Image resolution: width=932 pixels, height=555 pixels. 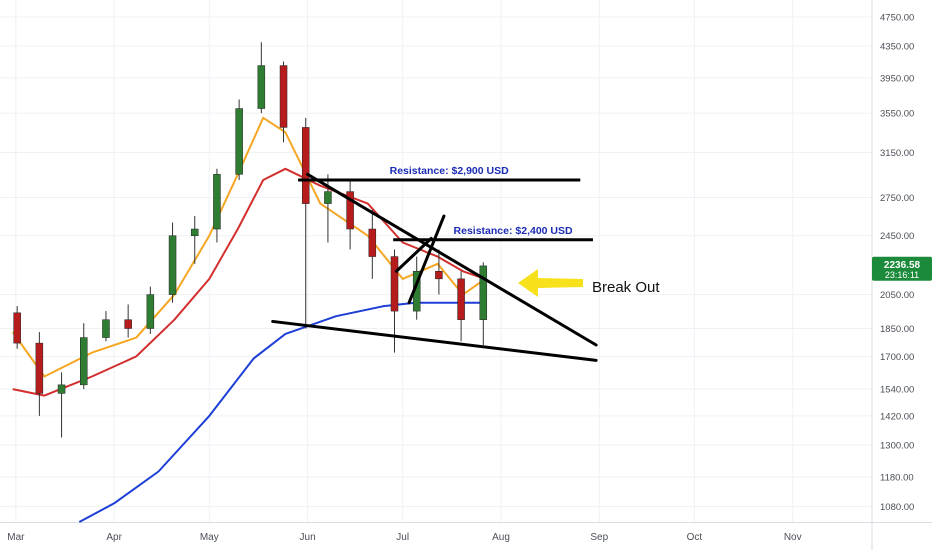 What do you see at coordinates (513, 231) in the screenshot?
I see `resistance-label: Resistance: $2,400 USD` at bounding box center [513, 231].